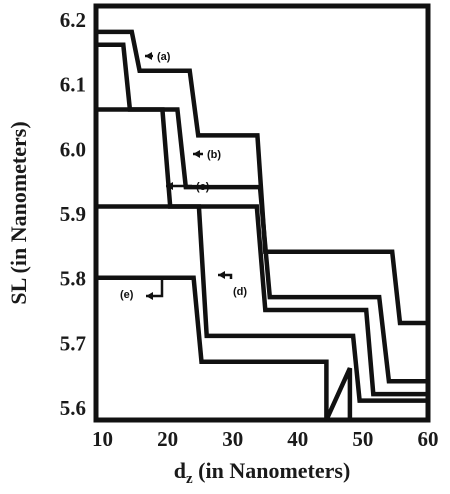 The width and height of the screenshot is (450, 494). What do you see at coordinates (232, 439) in the screenshot?
I see `x-tick-label: 30` at bounding box center [232, 439].